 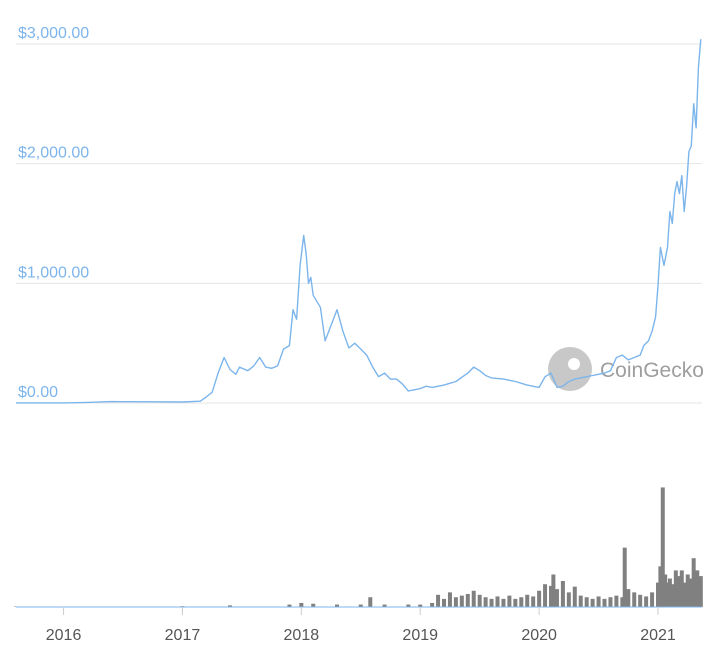 I want to click on x-tick-label: 2016, so click(x=64, y=635).